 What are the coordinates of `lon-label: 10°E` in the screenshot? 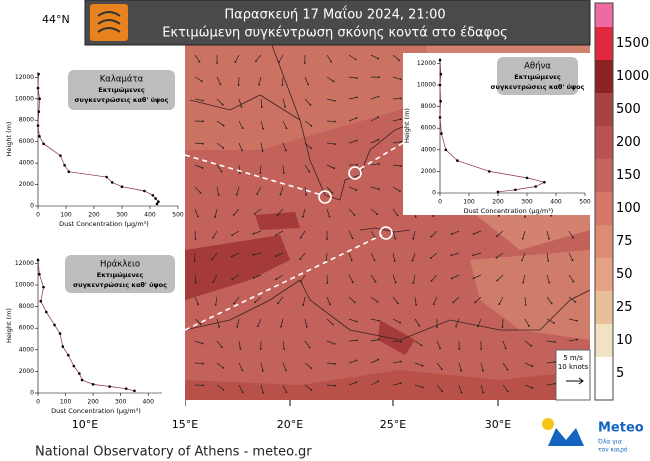 It's located at (85, 424).